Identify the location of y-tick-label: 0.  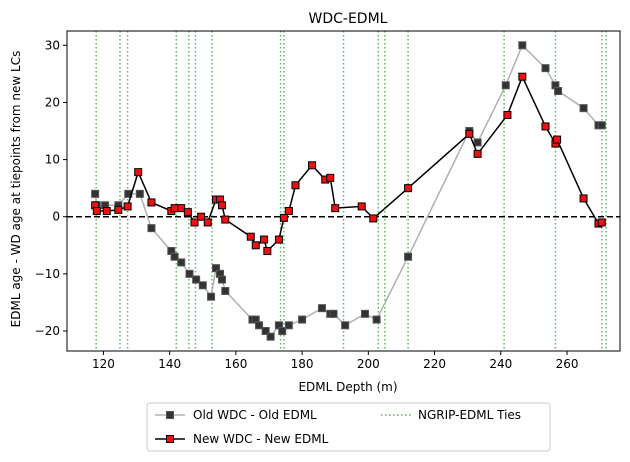
(56, 217).